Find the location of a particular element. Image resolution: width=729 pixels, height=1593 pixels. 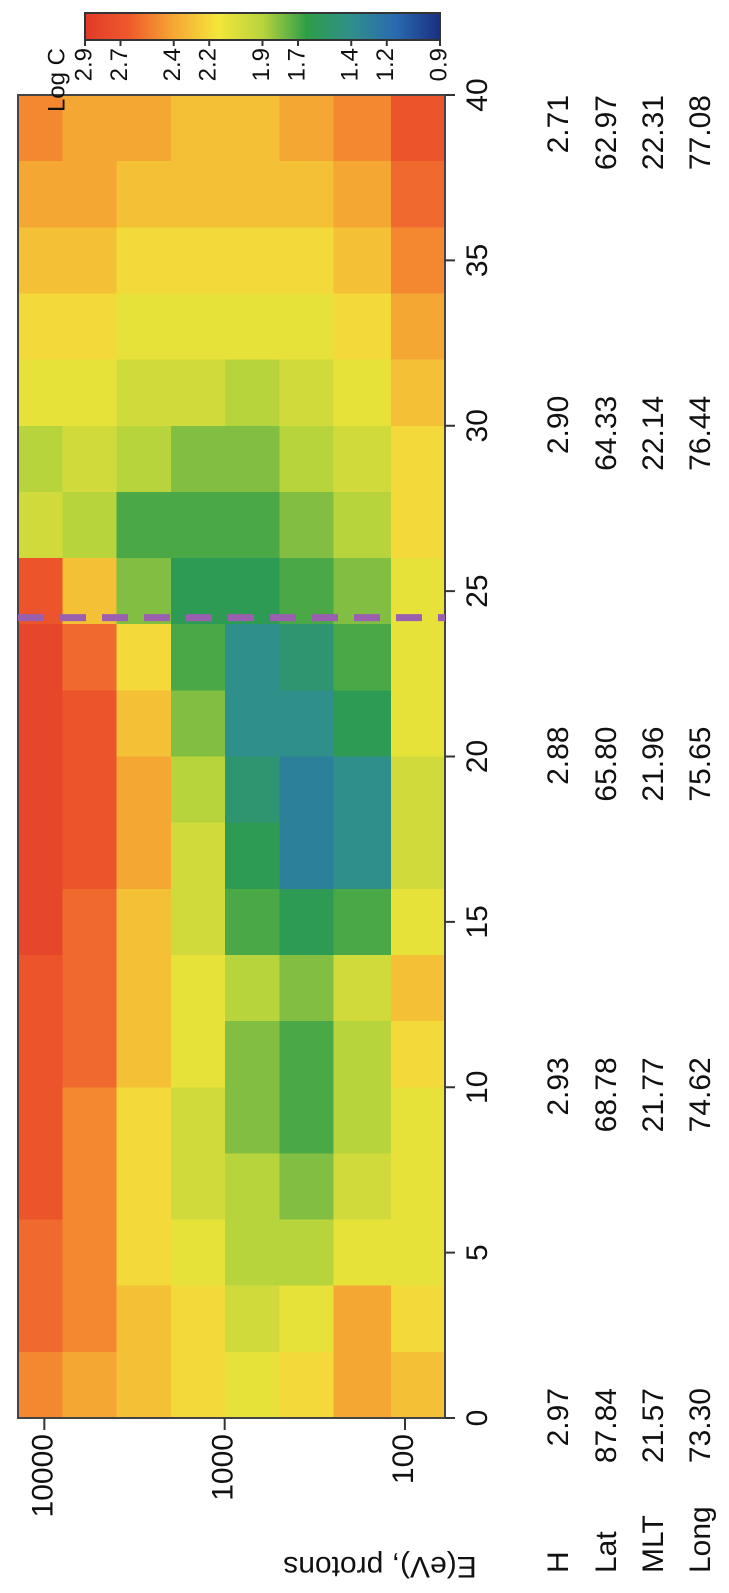

table-row-label: Long is located at coordinates (700, 1539).